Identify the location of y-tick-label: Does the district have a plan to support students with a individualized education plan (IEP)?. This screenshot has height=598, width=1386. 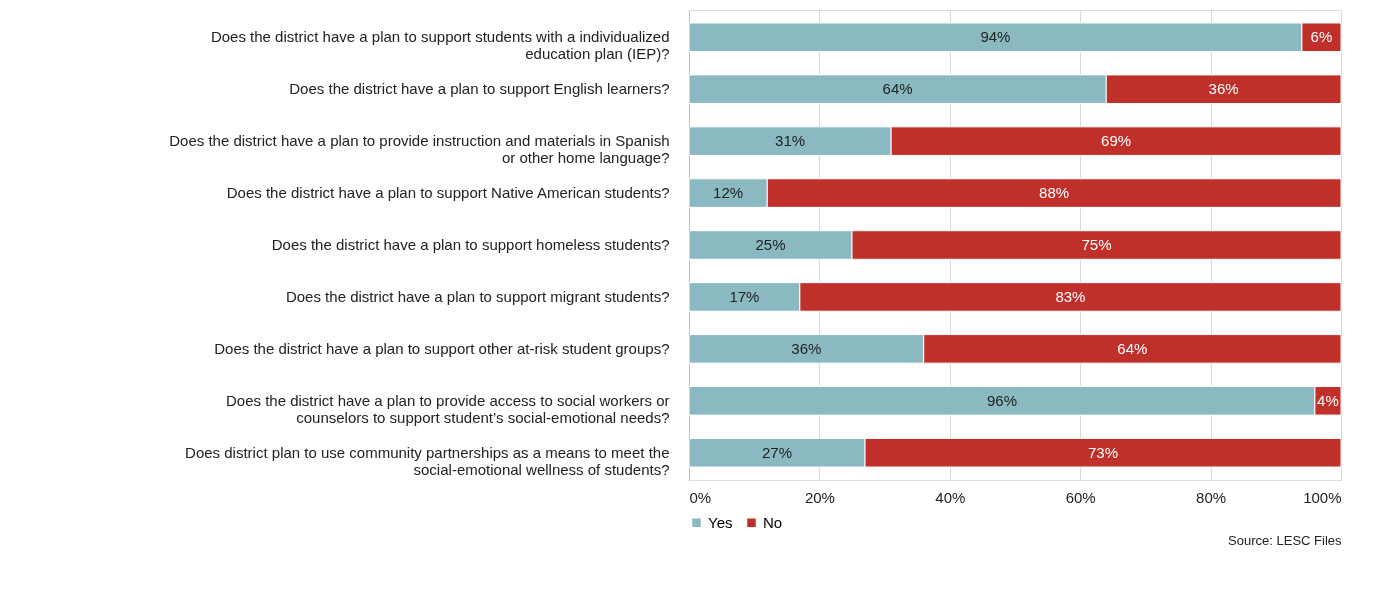
(440, 45).